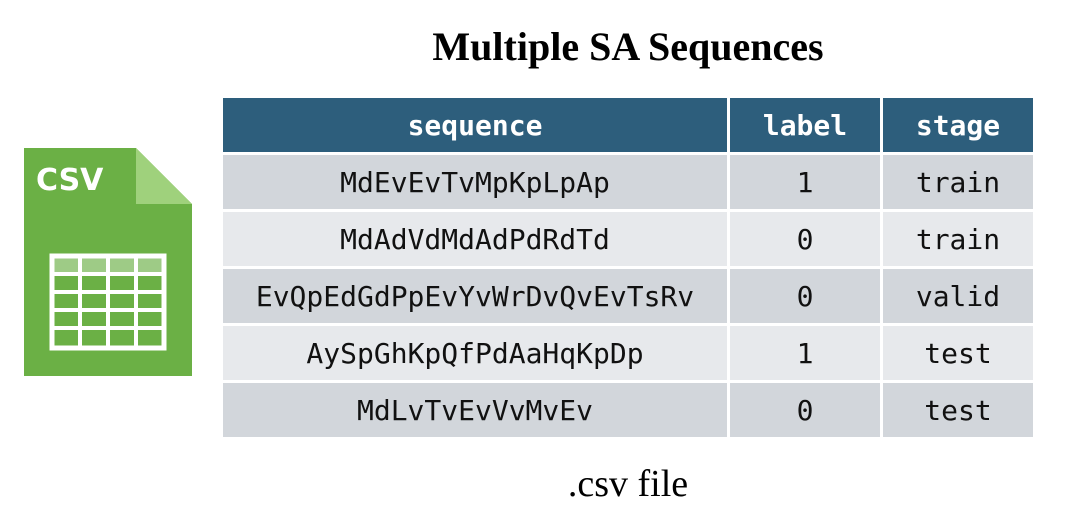 The width and height of the screenshot is (1088, 516). Describe the element at coordinates (628, 46) in the screenshot. I see `diagram-title: Multiple SA Sequences` at that location.